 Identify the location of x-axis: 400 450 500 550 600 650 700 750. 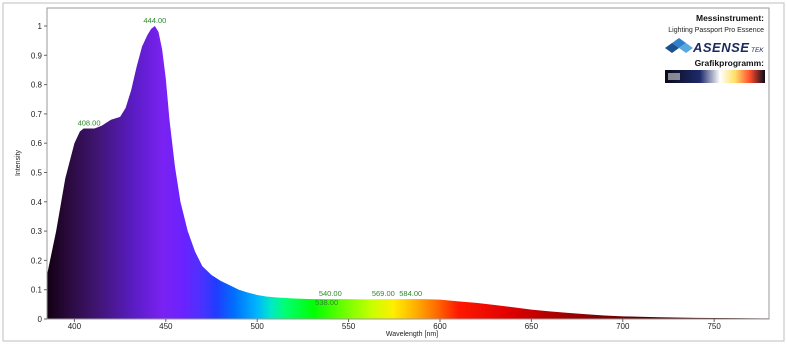
(394, 325).